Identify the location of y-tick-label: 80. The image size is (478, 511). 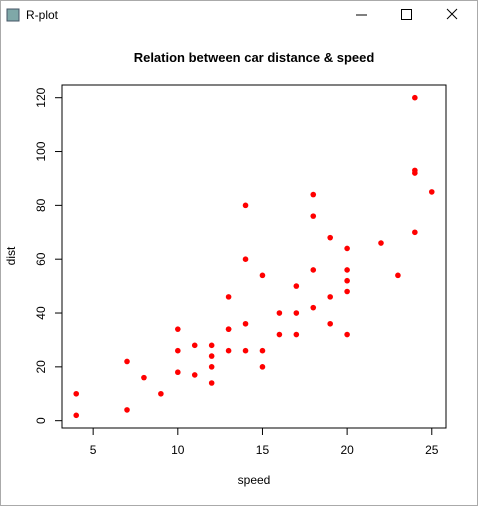
(41, 205).